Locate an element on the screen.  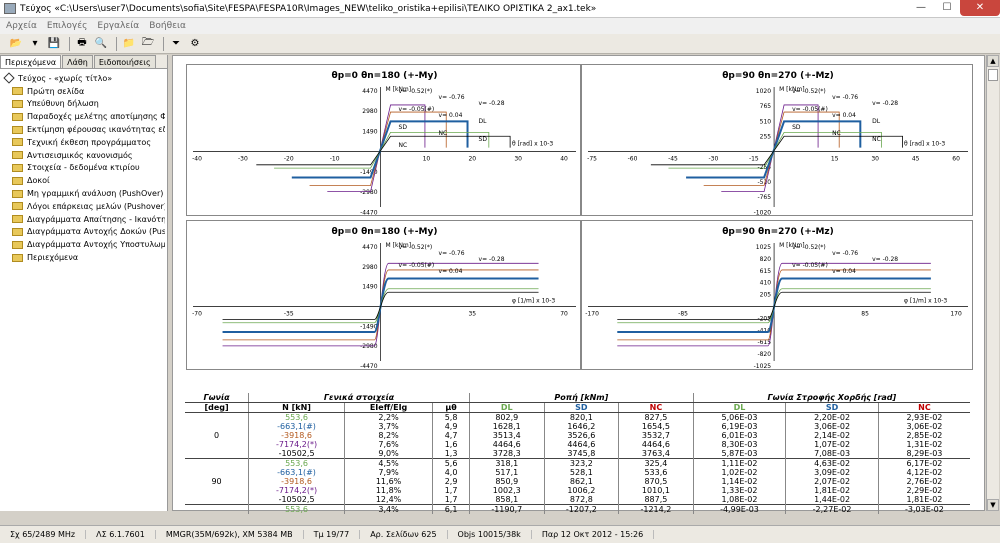
menu-tools: Εργαλεία is located at coordinates (118, 26).